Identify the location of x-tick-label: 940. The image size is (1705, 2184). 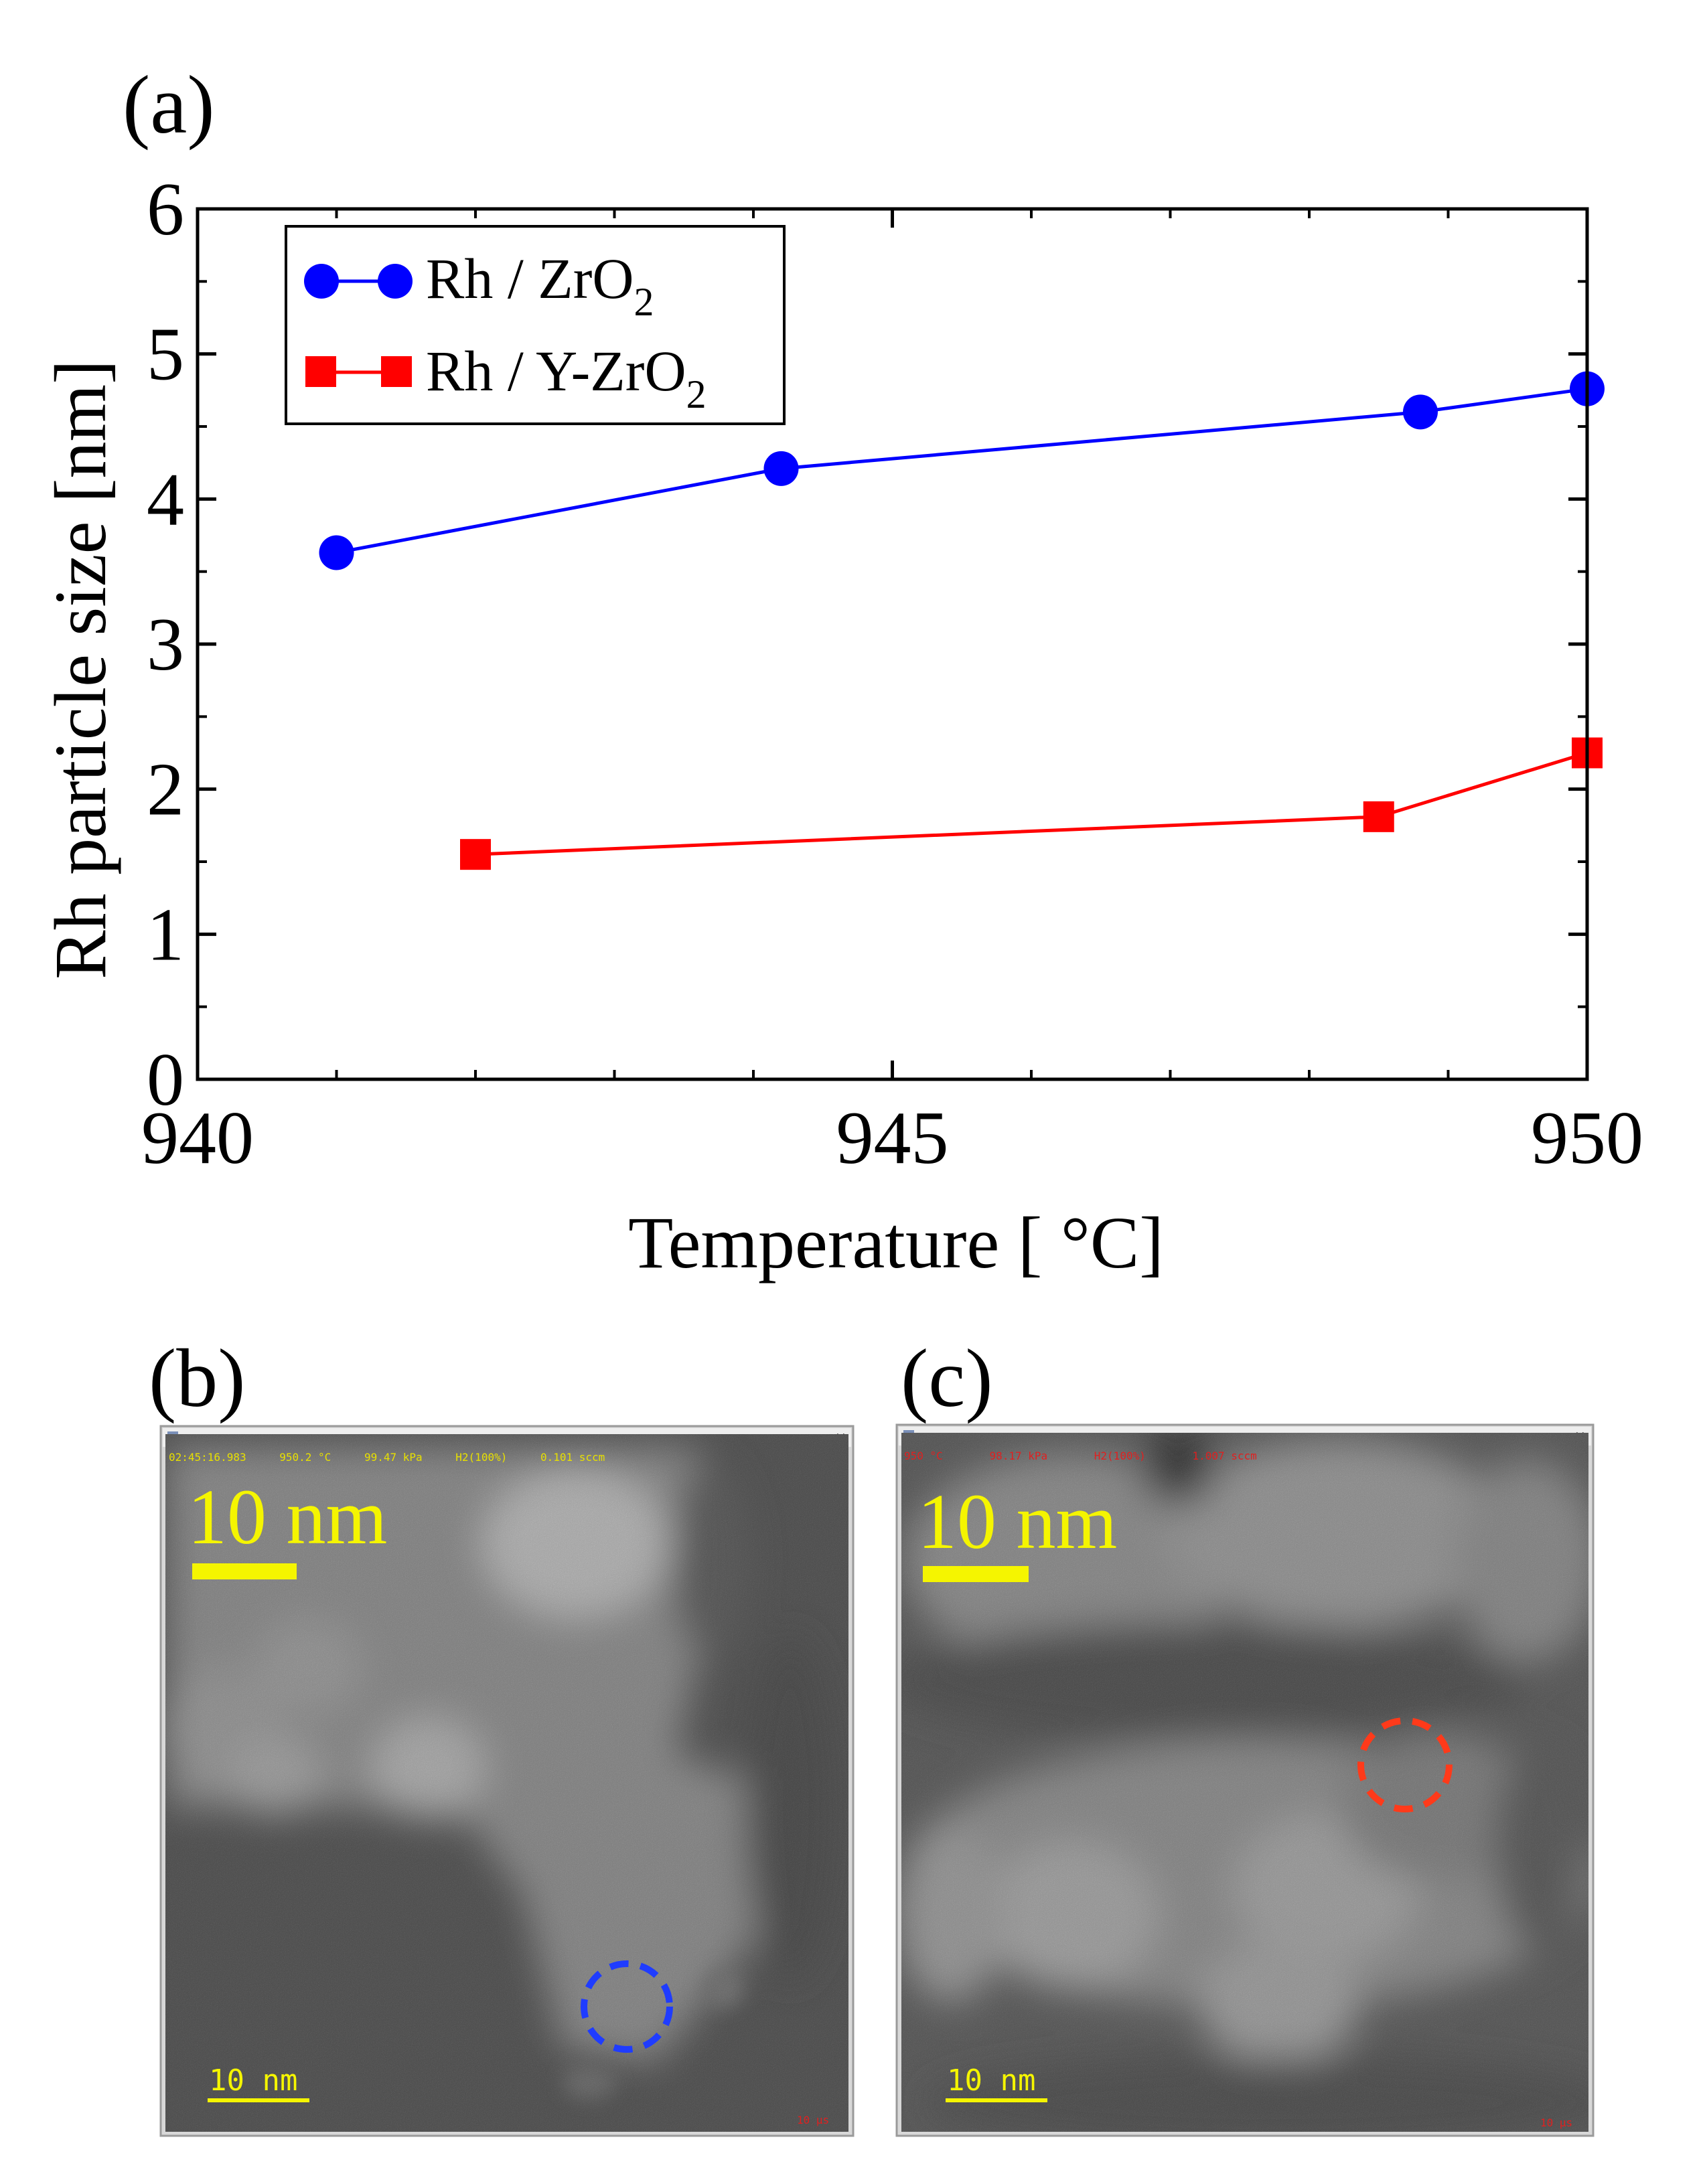
(197, 1138).